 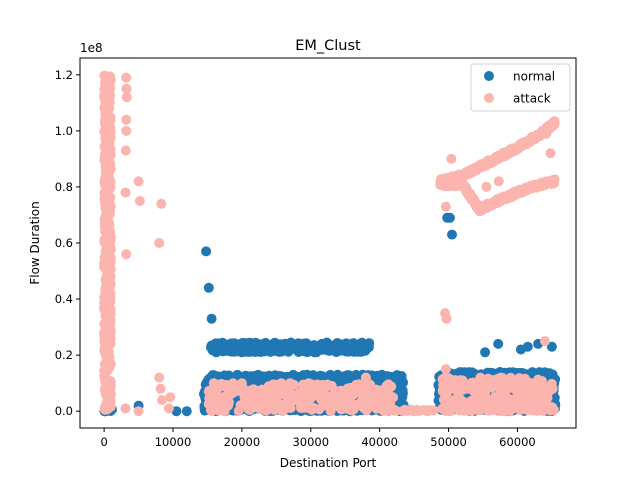 I want to click on legend: normal attack, so click(x=520, y=87).